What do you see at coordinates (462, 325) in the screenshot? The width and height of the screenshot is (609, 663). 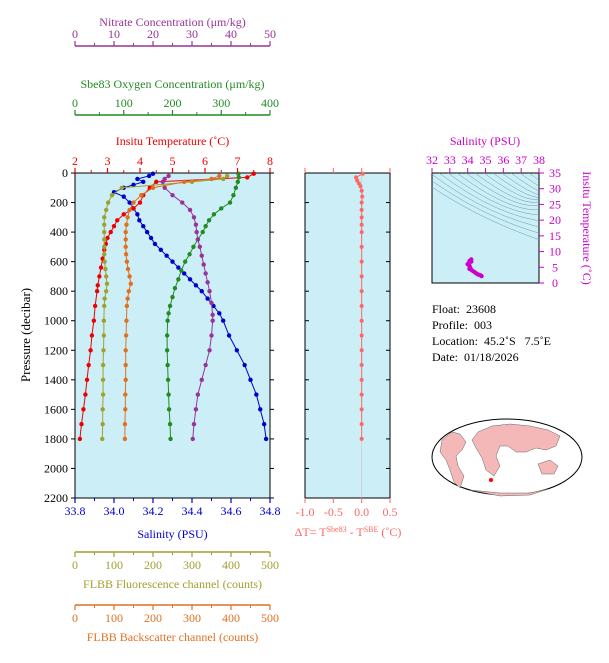 I see `profile-number: Profile: 003` at bounding box center [462, 325].